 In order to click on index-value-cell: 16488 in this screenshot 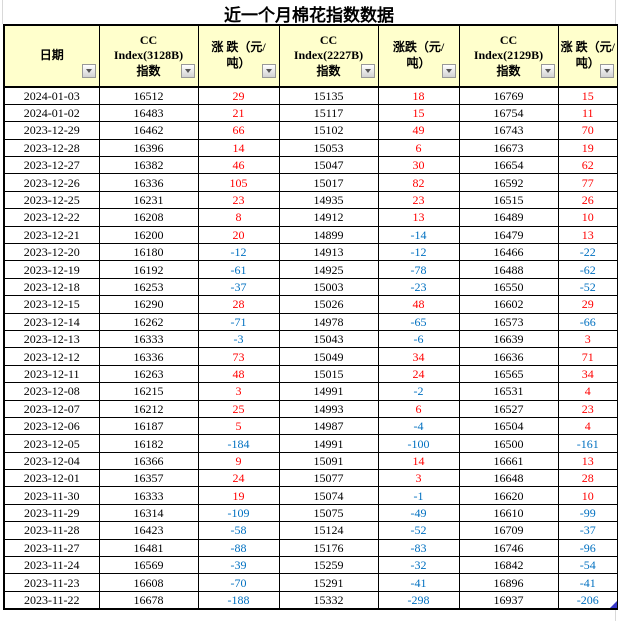, I will do `click(508, 269)`.